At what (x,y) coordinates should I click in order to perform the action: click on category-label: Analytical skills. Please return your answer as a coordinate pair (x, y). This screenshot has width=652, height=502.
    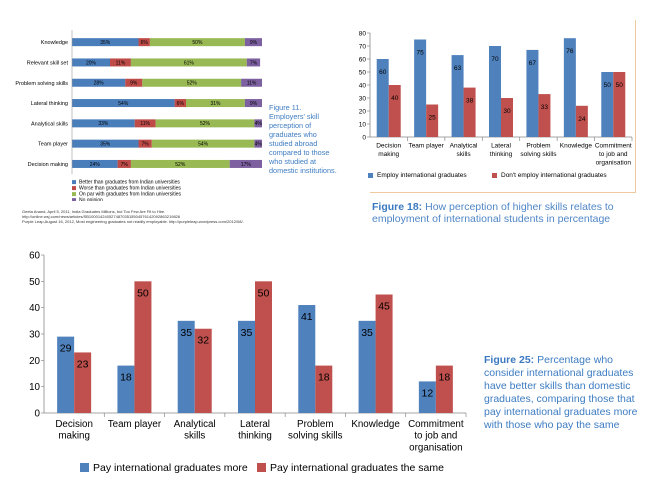
    Looking at the image, I should click on (49, 124).